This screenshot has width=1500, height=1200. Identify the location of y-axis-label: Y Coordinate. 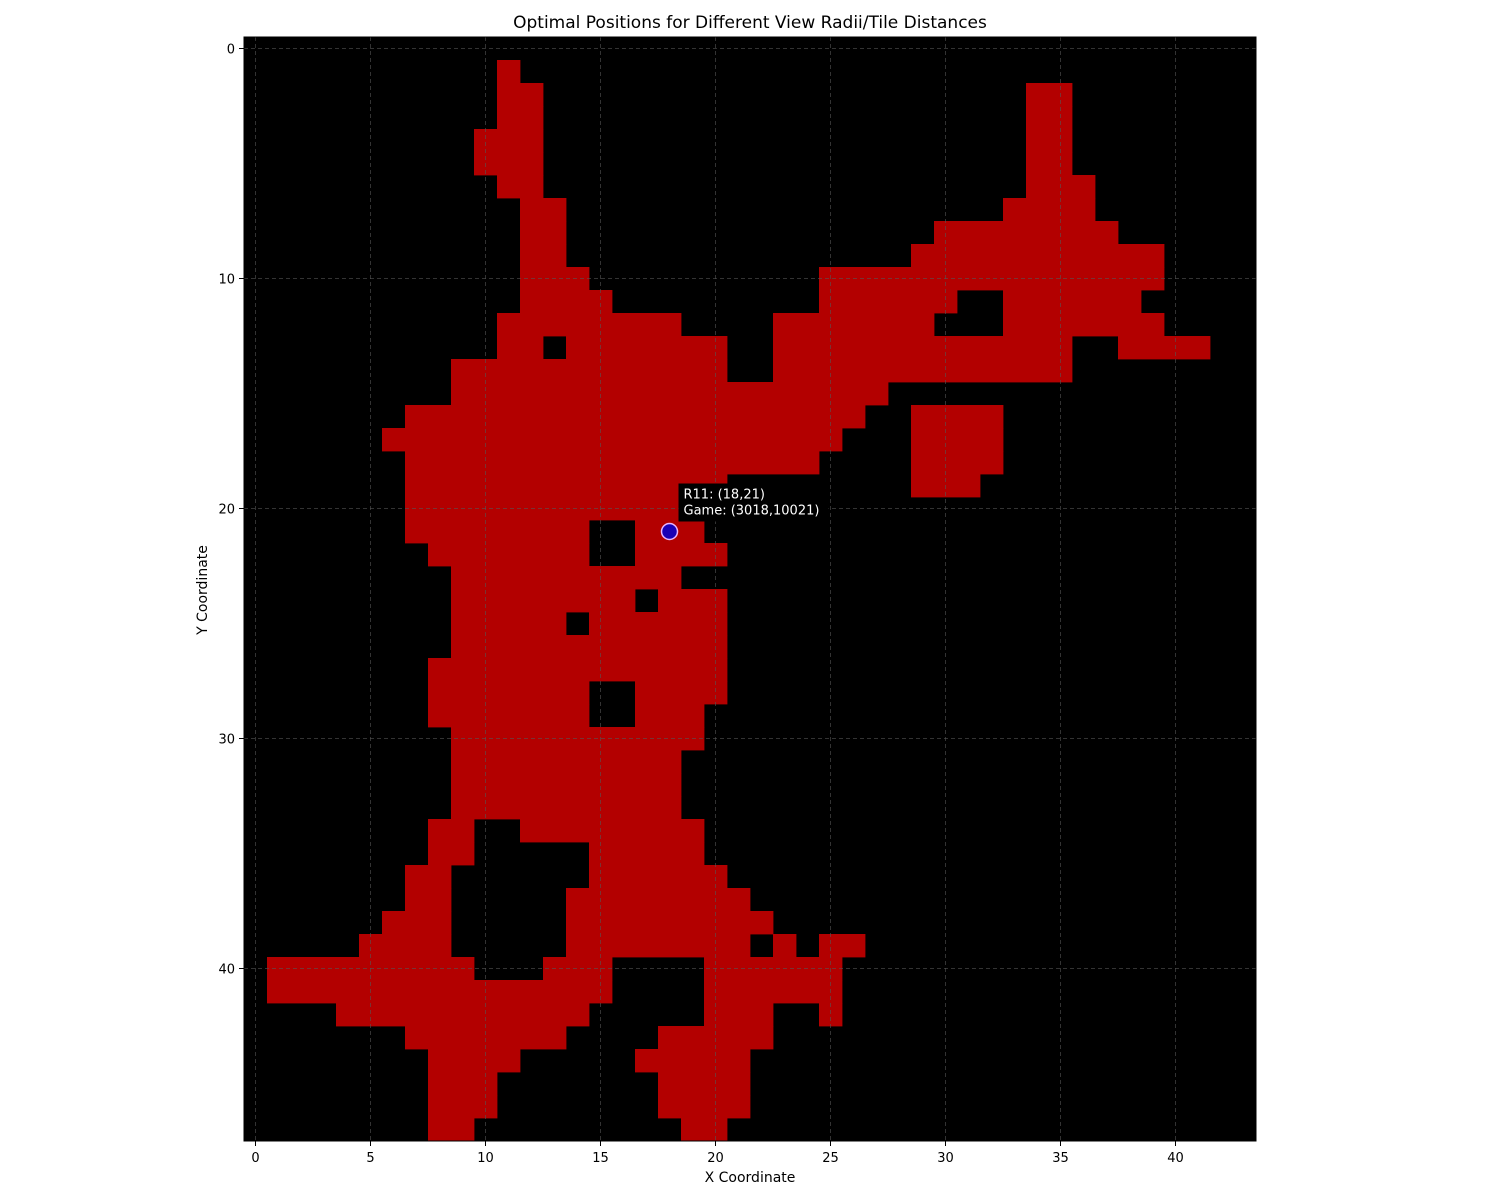
(203, 590).